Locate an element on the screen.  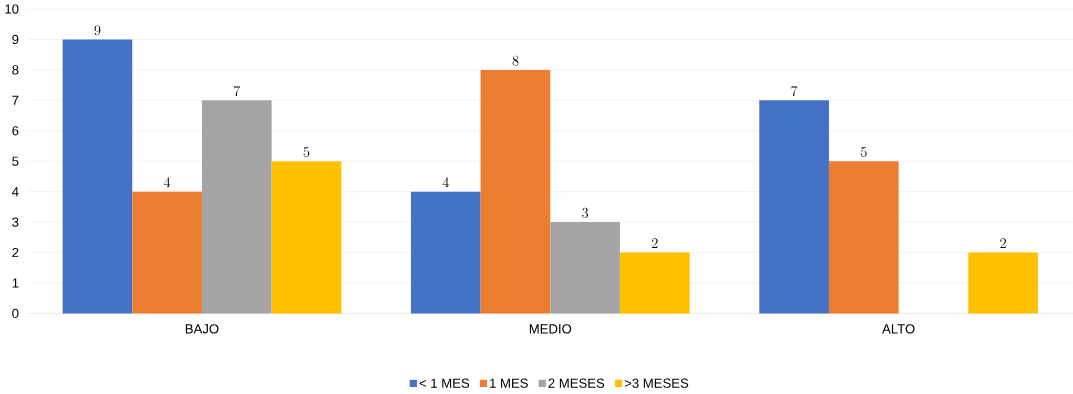
y-tick-label: 1 is located at coordinates (15, 283).